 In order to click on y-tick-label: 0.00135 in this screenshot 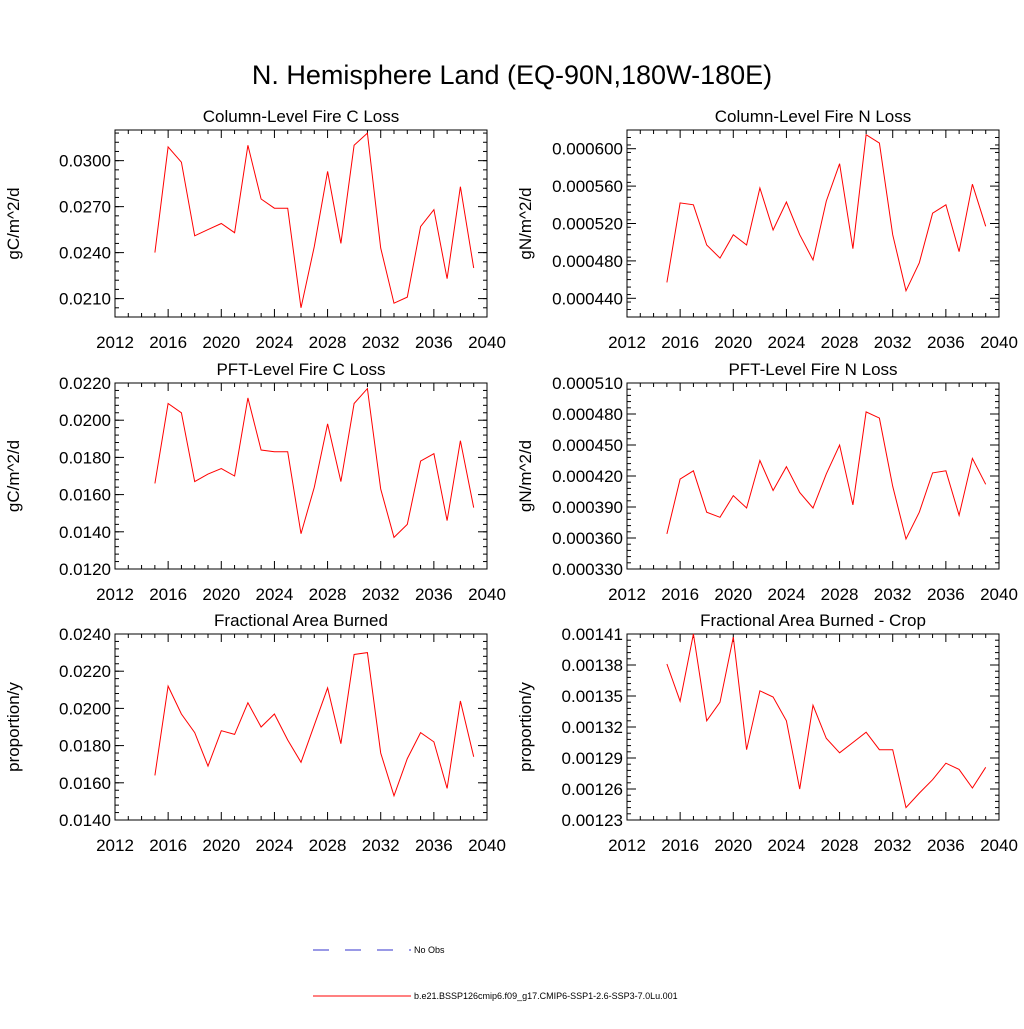, I will do `click(592, 696)`.